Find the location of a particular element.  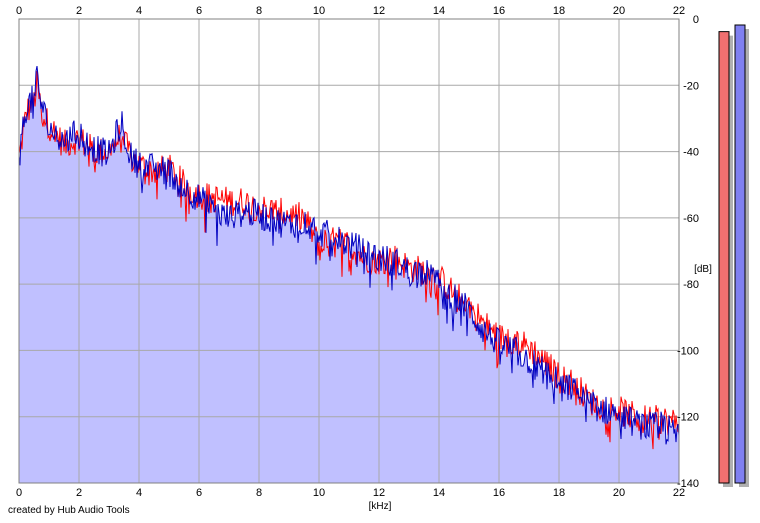

x-tick-label-top: 10 is located at coordinates (319, 11).